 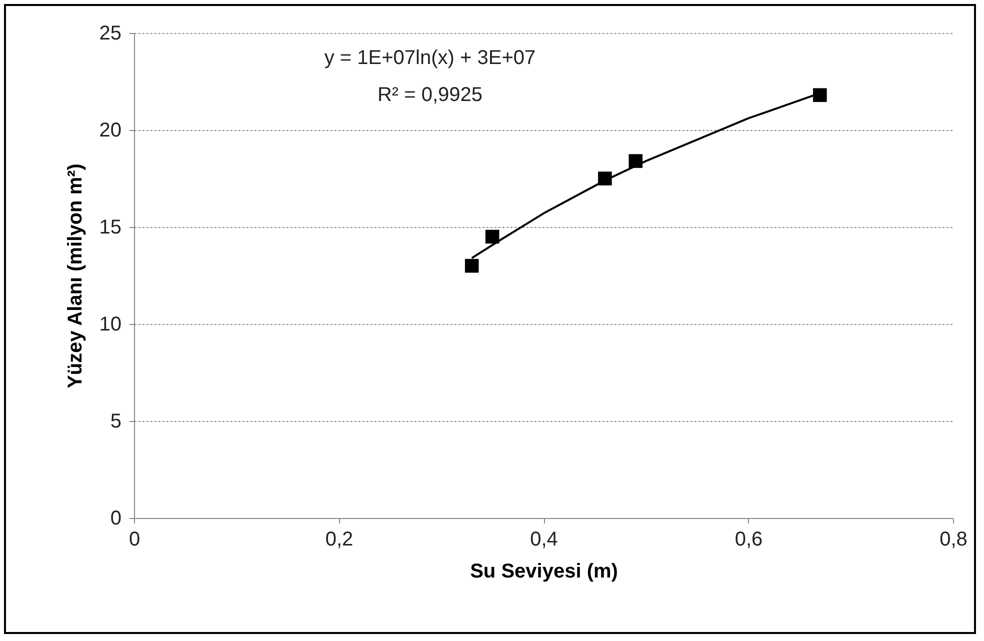 What do you see at coordinates (748, 539) in the screenshot?
I see `x-tick-label: 0,6` at bounding box center [748, 539].